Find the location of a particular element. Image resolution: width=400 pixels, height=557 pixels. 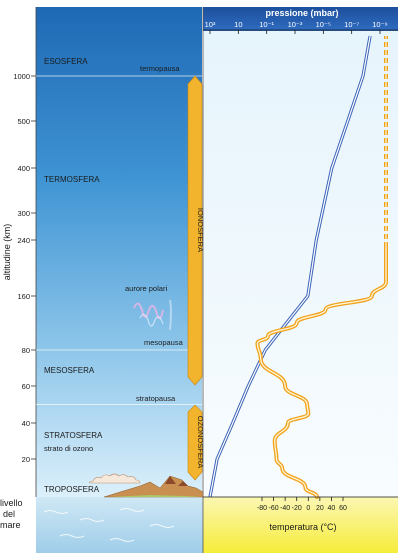

sea is located at coordinates (119, 525).